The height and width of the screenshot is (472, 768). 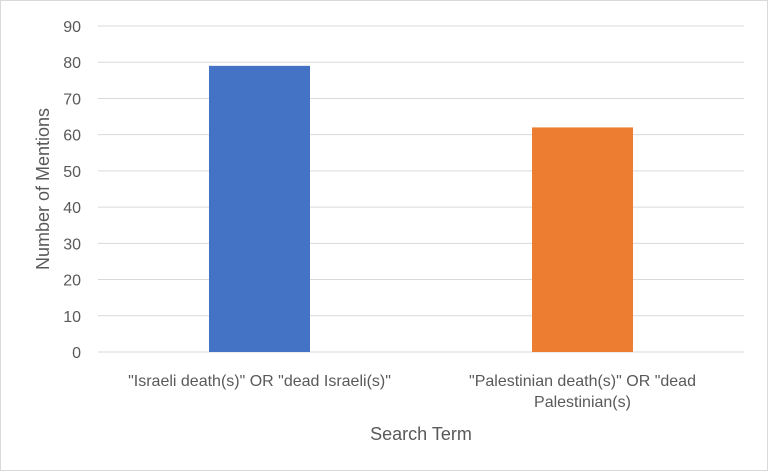 I want to click on y-tick-label: 70, so click(x=72, y=99).